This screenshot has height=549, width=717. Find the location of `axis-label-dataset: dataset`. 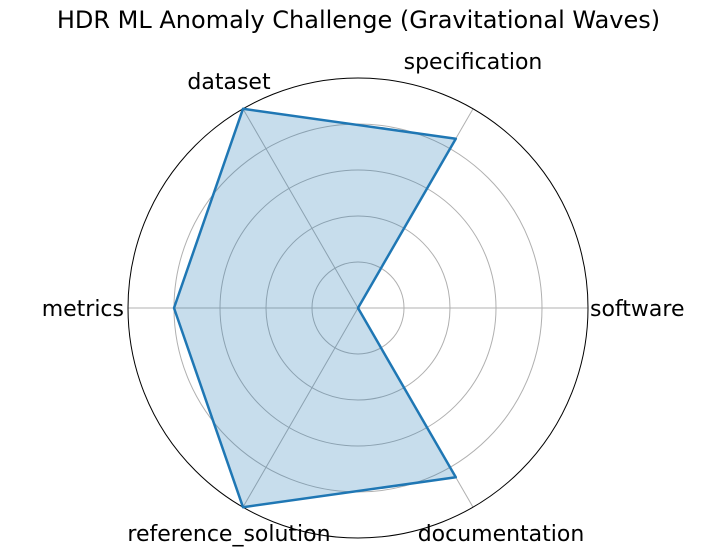

axis-label-dataset: dataset is located at coordinates (229, 82).